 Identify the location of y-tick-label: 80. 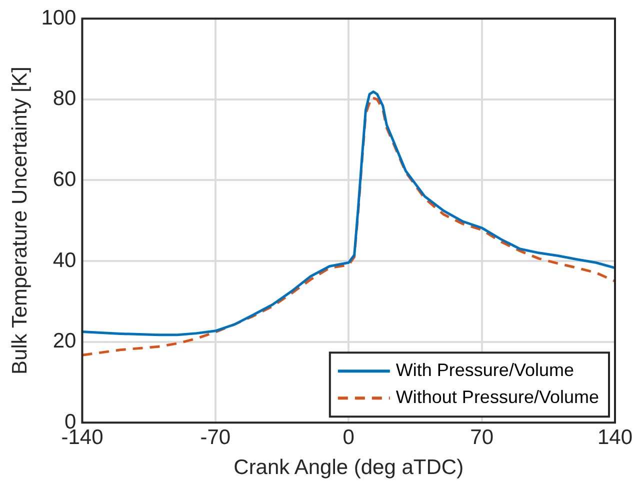
(64, 98).